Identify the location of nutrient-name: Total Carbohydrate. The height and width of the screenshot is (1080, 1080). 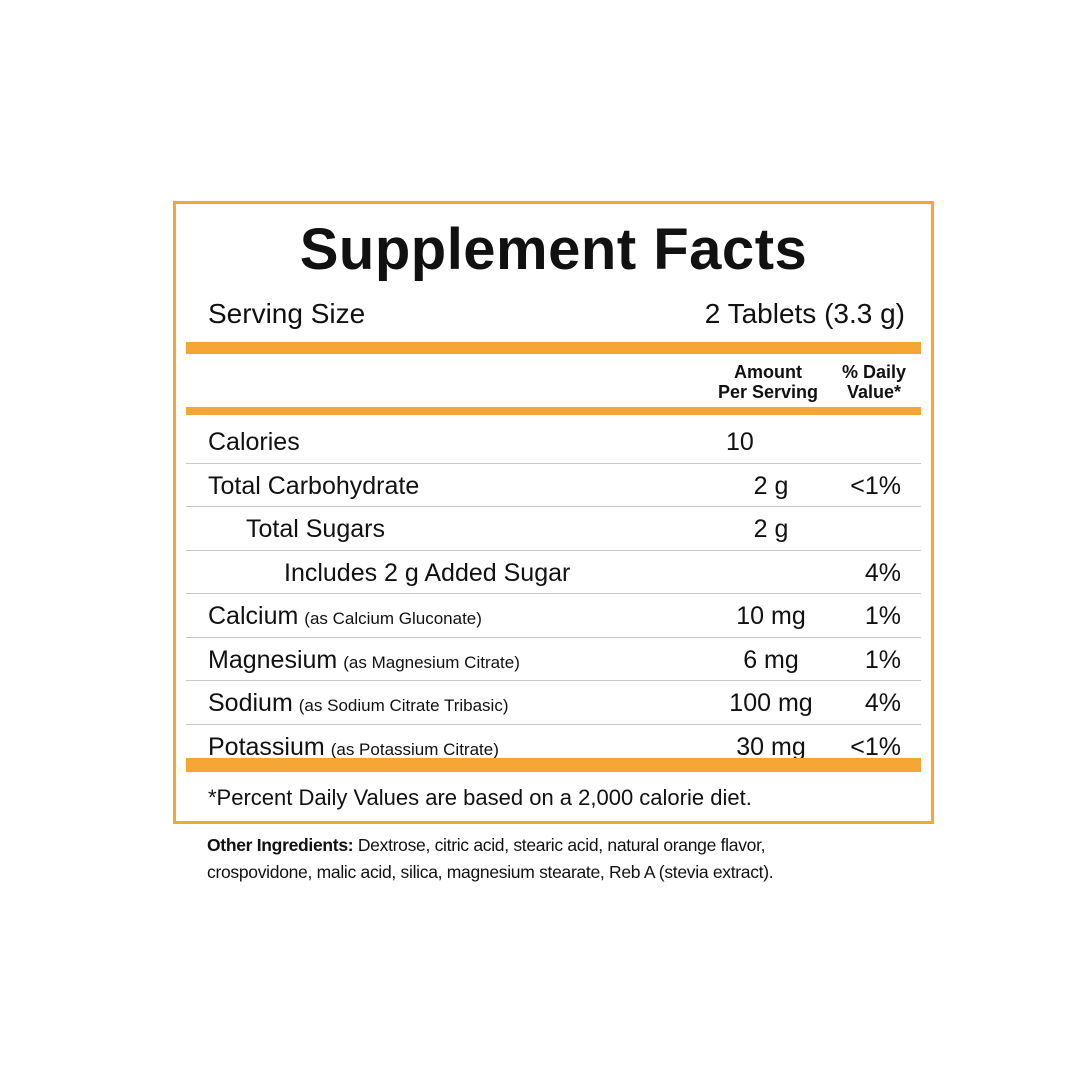
(314, 485).